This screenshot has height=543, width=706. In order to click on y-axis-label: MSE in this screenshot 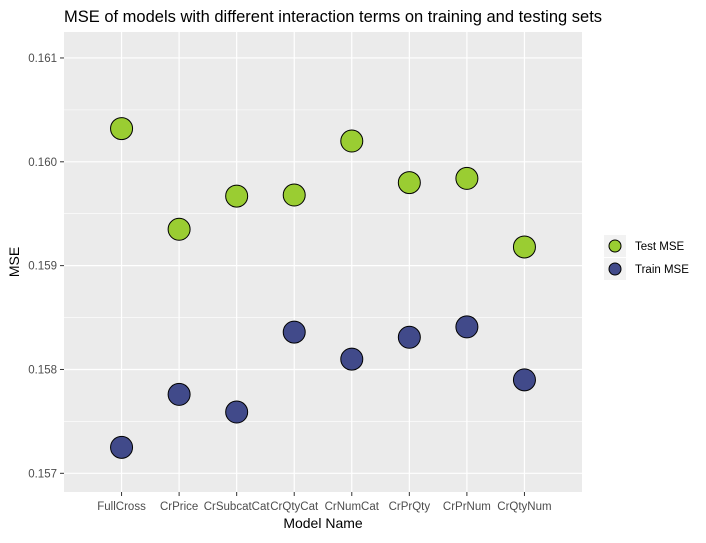, I will do `click(14, 262)`.